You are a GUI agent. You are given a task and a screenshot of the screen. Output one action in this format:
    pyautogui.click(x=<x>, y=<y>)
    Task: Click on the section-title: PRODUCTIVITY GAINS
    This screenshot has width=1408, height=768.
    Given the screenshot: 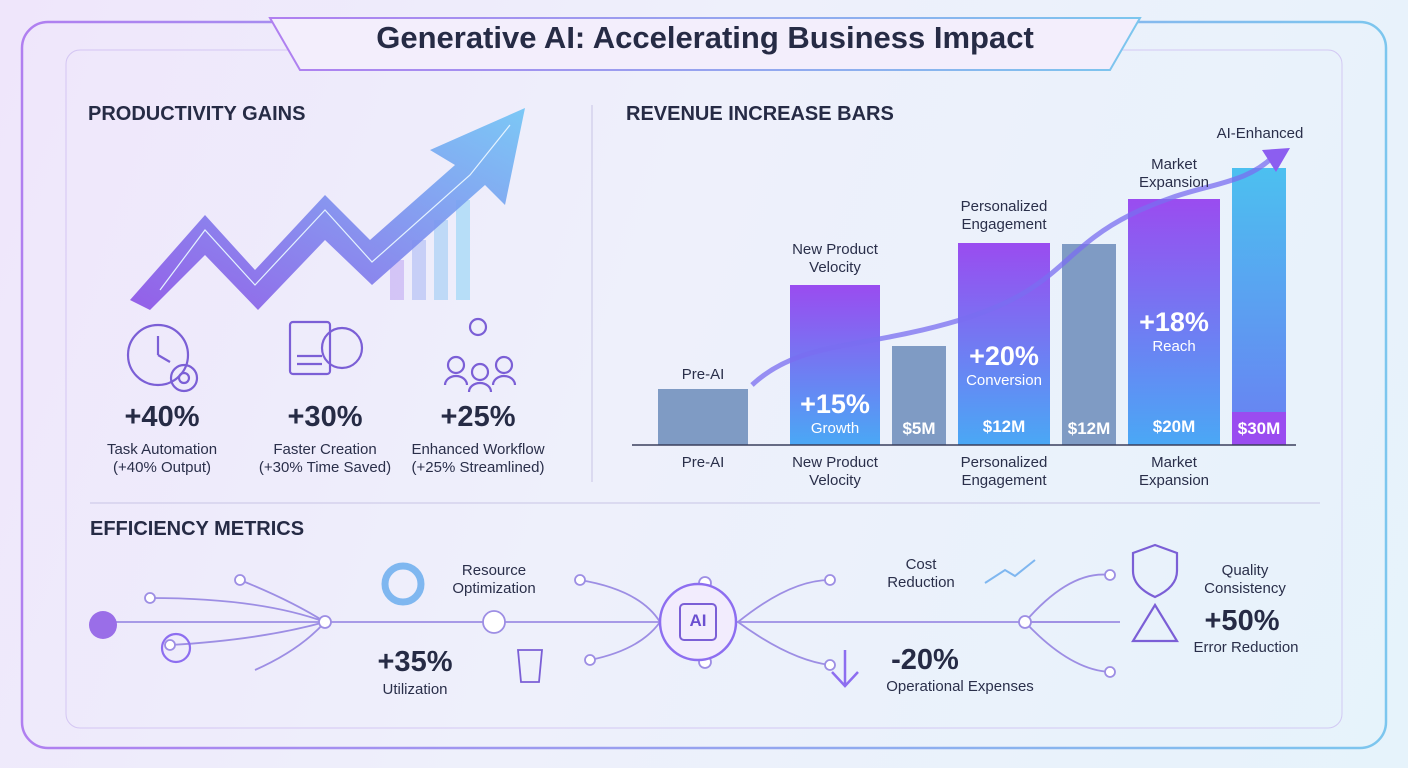 What is the action you would take?
    pyautogui.click(x=197, y=114)
    